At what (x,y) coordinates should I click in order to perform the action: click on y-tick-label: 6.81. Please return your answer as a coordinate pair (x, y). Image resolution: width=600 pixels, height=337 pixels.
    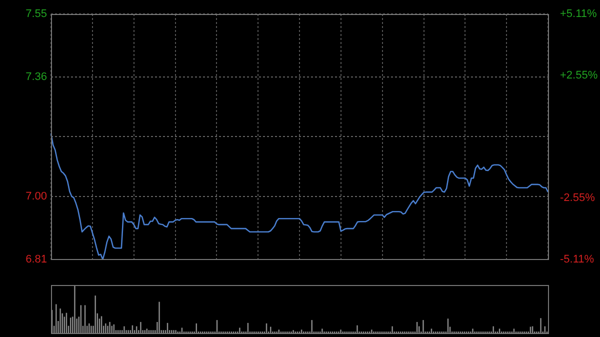
    Looking at the image, I should click on (36, 259).